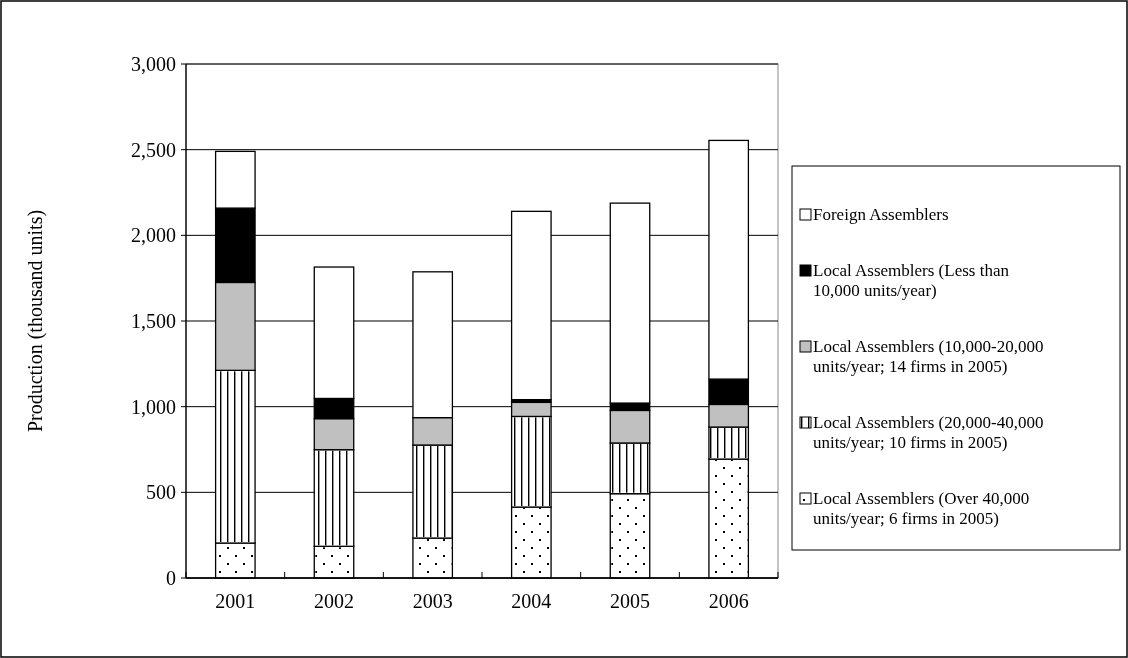 This screenshot has width=1128, height=658. I want to click on y-tick-label: 1,000, so click(153, 406).